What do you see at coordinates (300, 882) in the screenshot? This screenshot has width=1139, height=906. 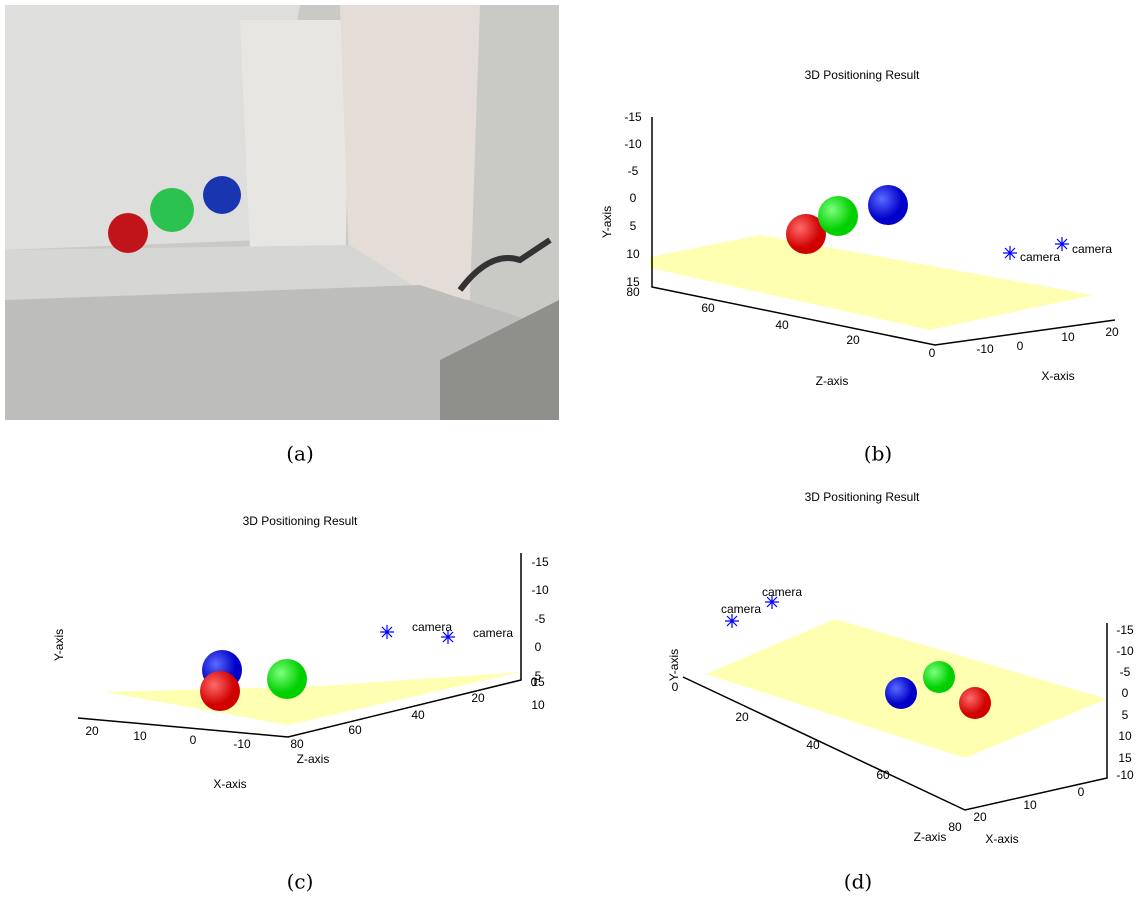 I see `caption: (c)` at bounding box center [300, 882].